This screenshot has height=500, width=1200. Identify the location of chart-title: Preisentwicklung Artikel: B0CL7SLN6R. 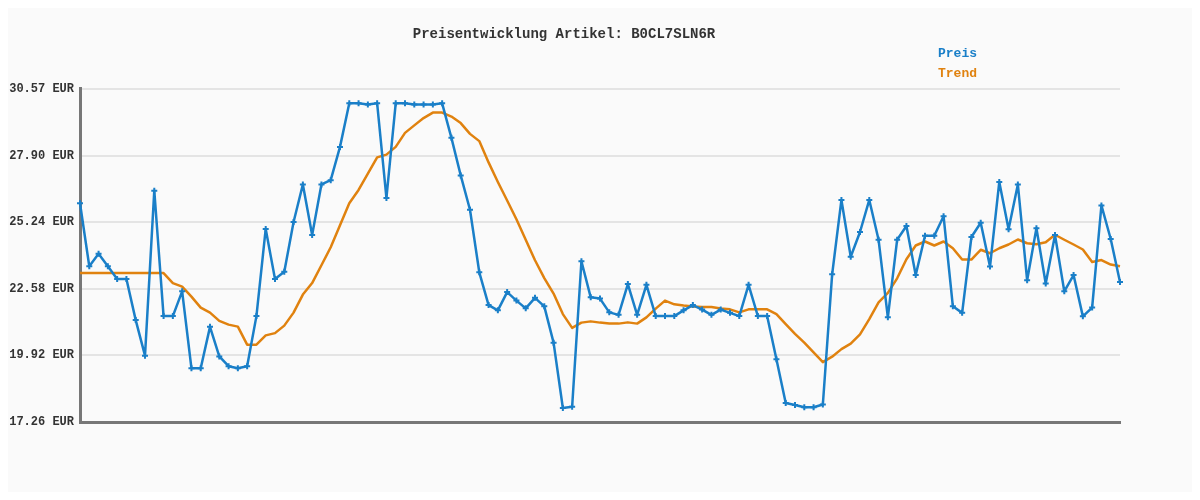
(564, 33).